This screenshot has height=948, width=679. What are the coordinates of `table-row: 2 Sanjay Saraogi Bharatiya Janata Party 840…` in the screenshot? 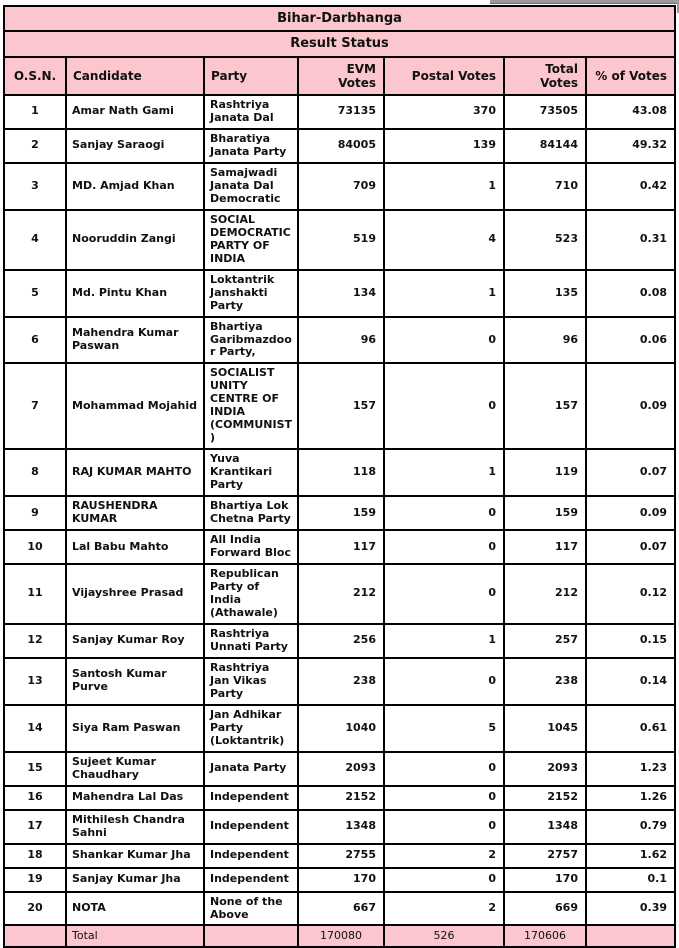 It's located at (340, 145).